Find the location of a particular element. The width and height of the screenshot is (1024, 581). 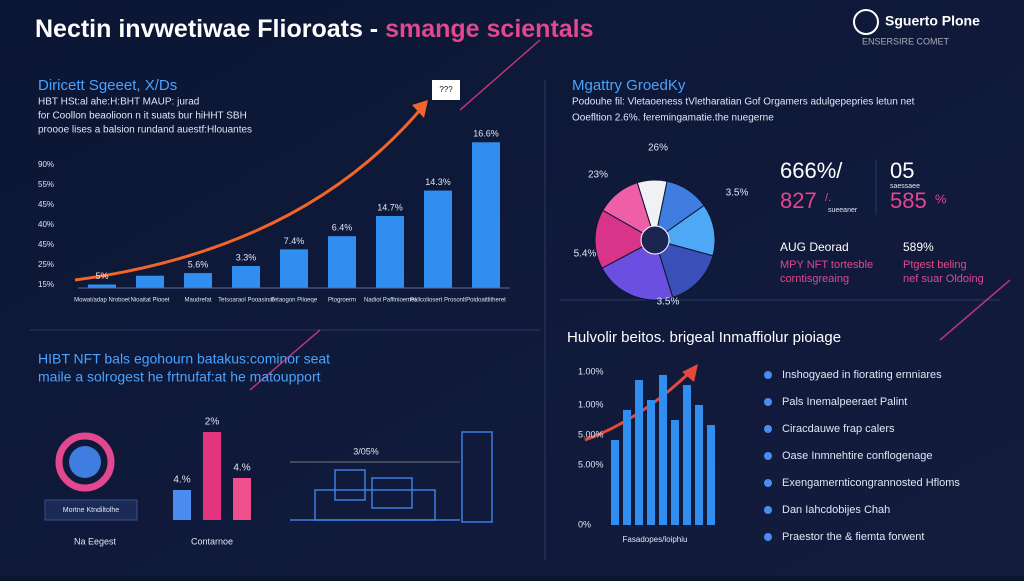

box-label: Mortne Ktndiltolhe is located at coordinates (91, 510).